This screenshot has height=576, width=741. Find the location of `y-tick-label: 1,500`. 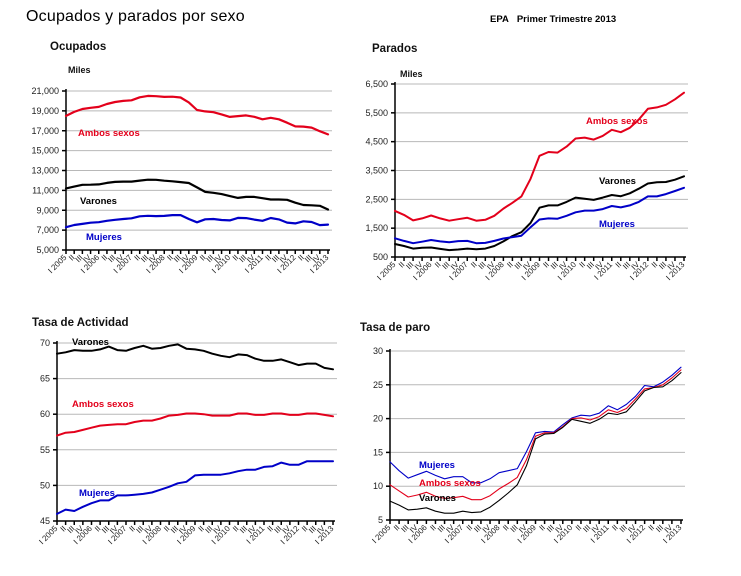

y-tick-label: 1,500 is located at coordinates (376, 228).